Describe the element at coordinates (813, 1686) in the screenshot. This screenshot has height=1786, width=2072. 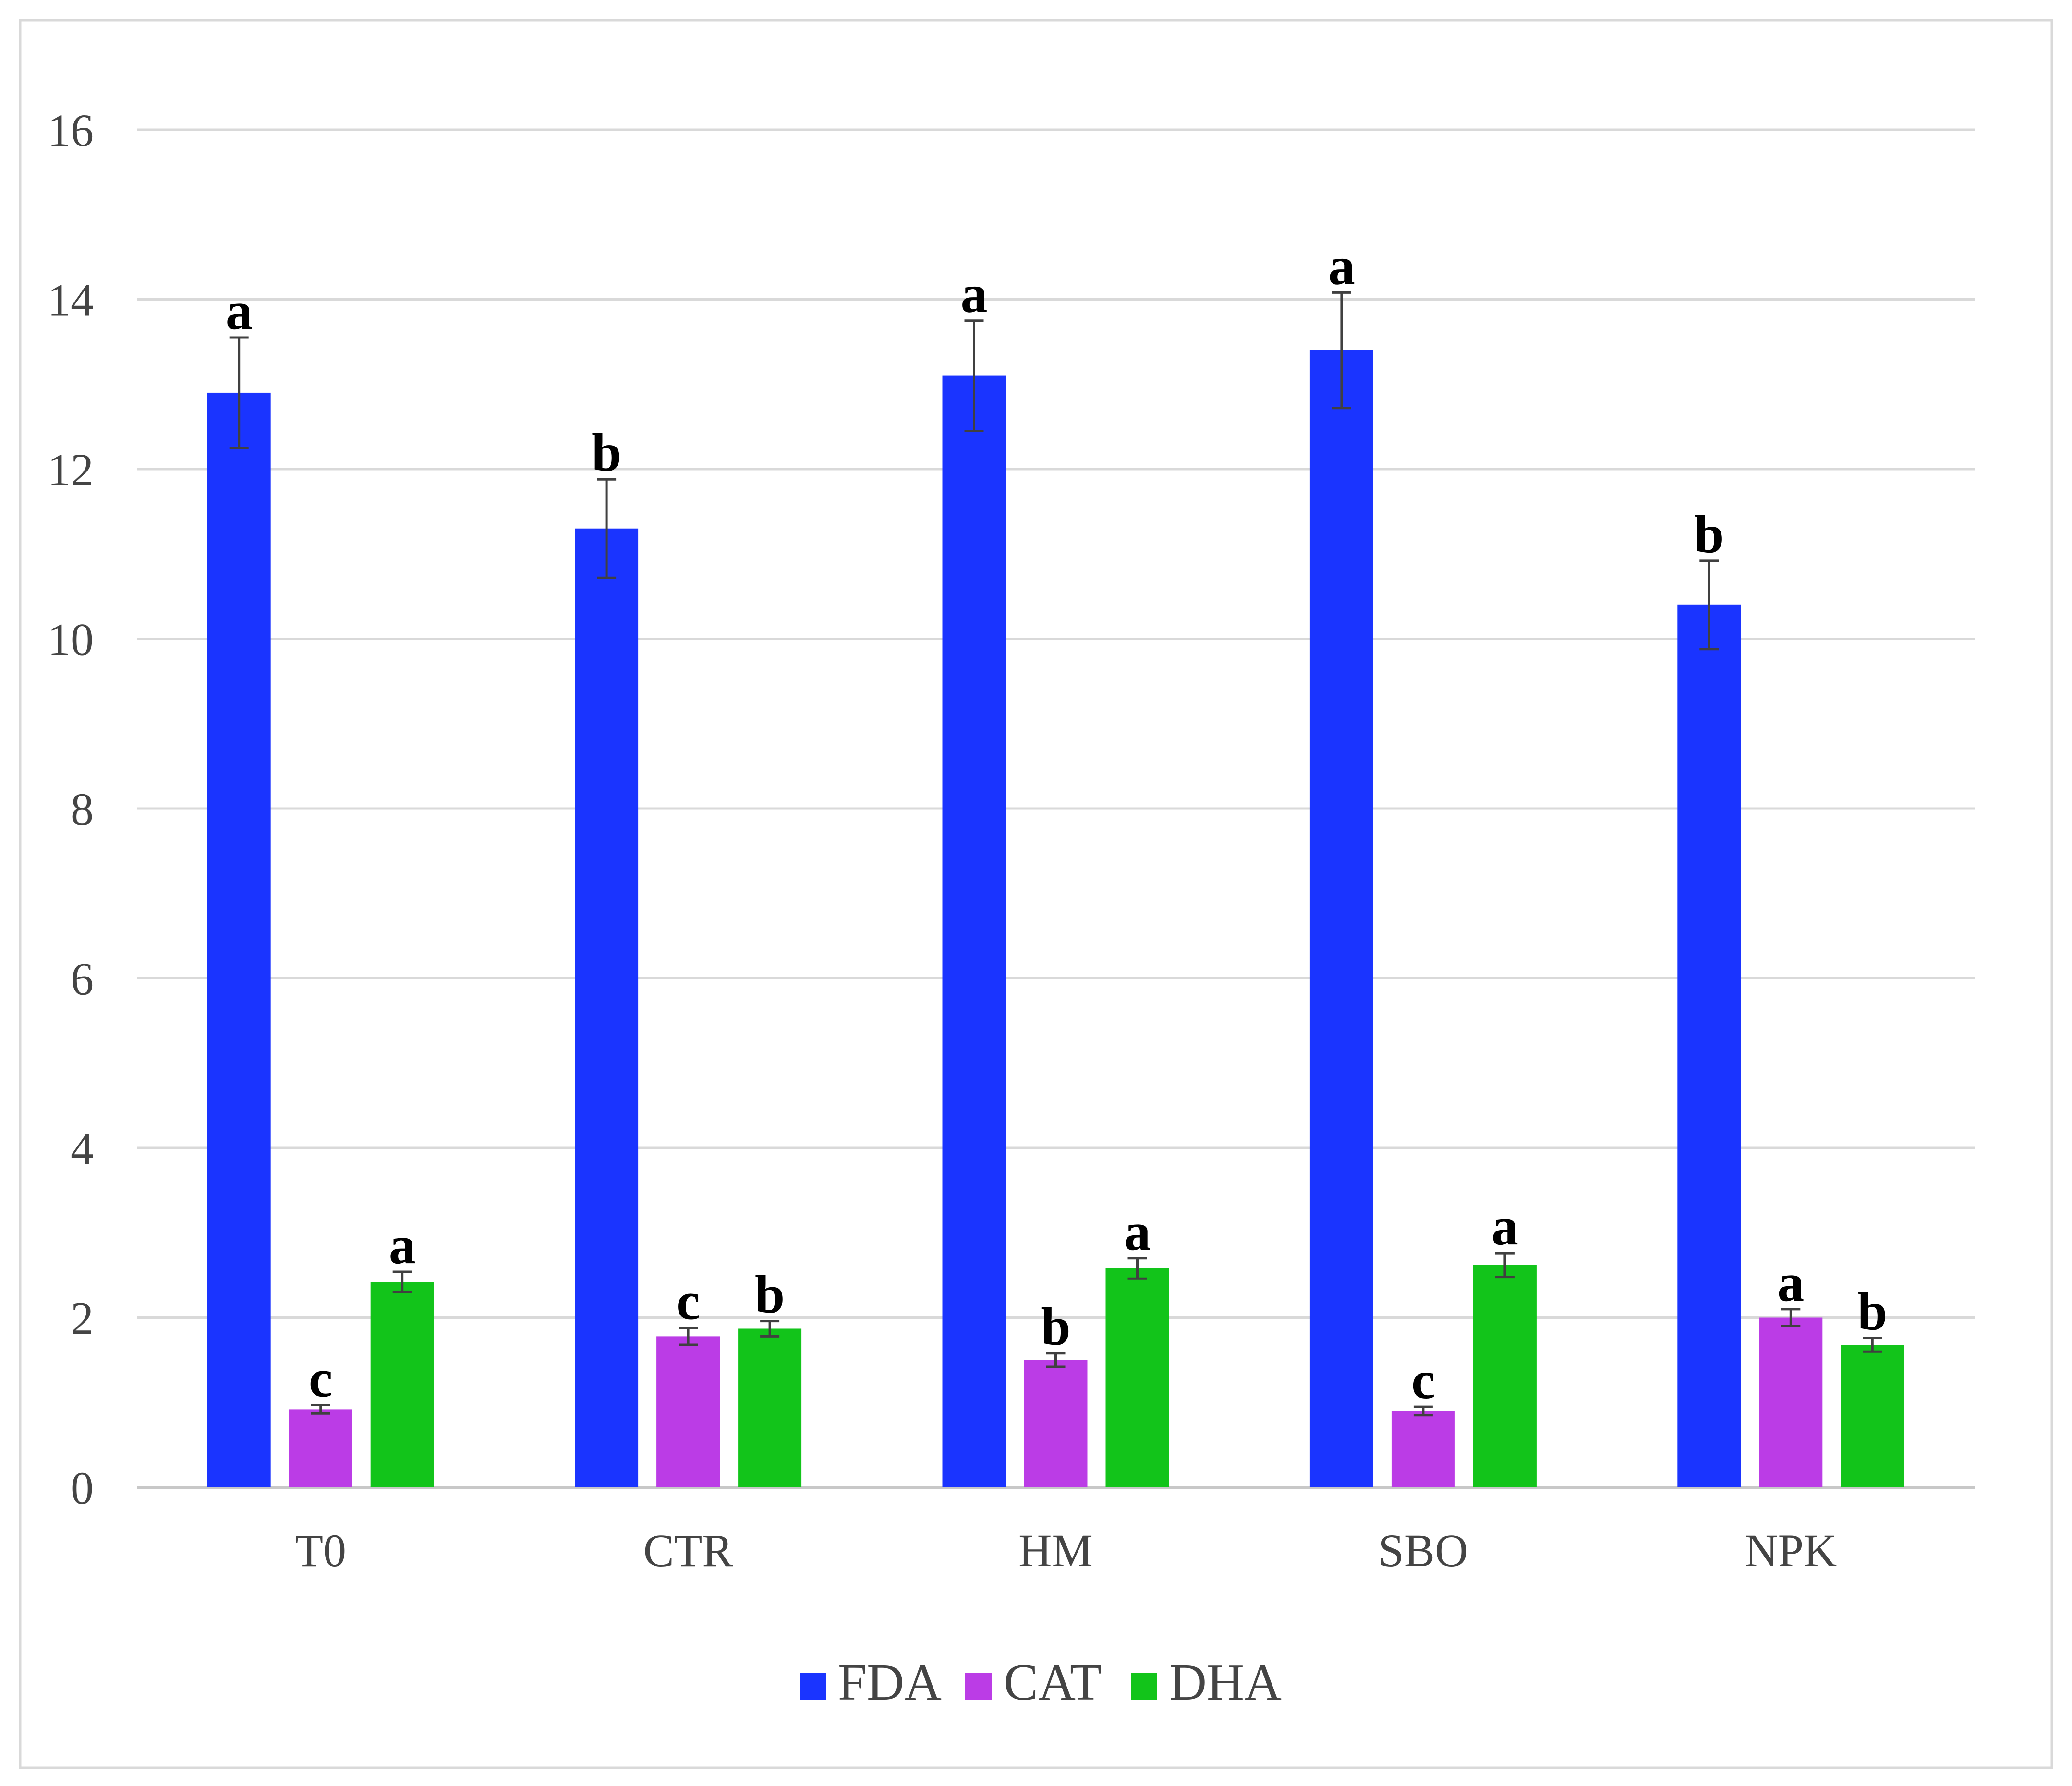
I see `legend-swatch-fda` at that location.